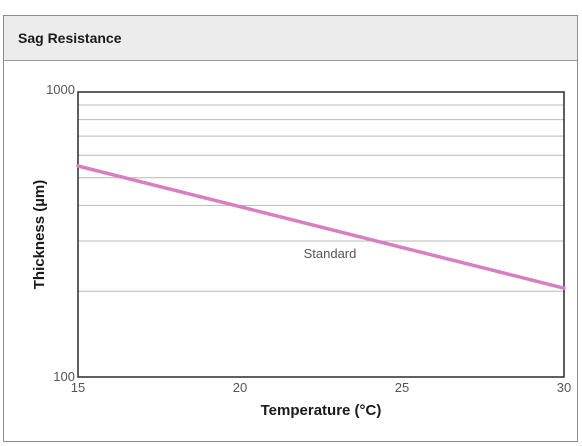 The width and height of the screenshot is (582, 446). I want to click on y-axis-label: Thickness (µm), so click(39, 235).